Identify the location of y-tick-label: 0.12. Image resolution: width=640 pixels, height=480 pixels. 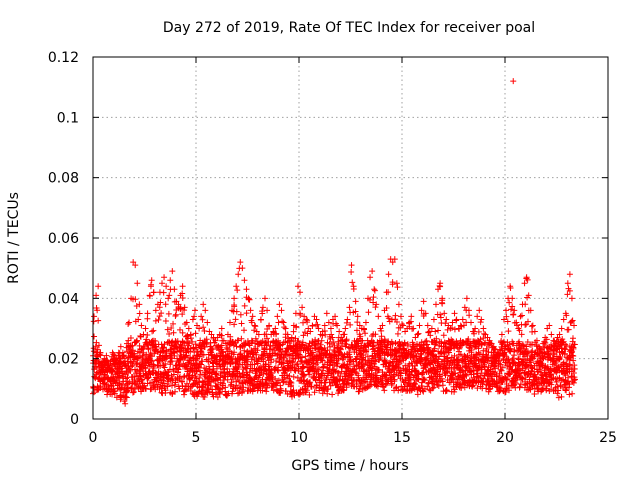
(63, 58).